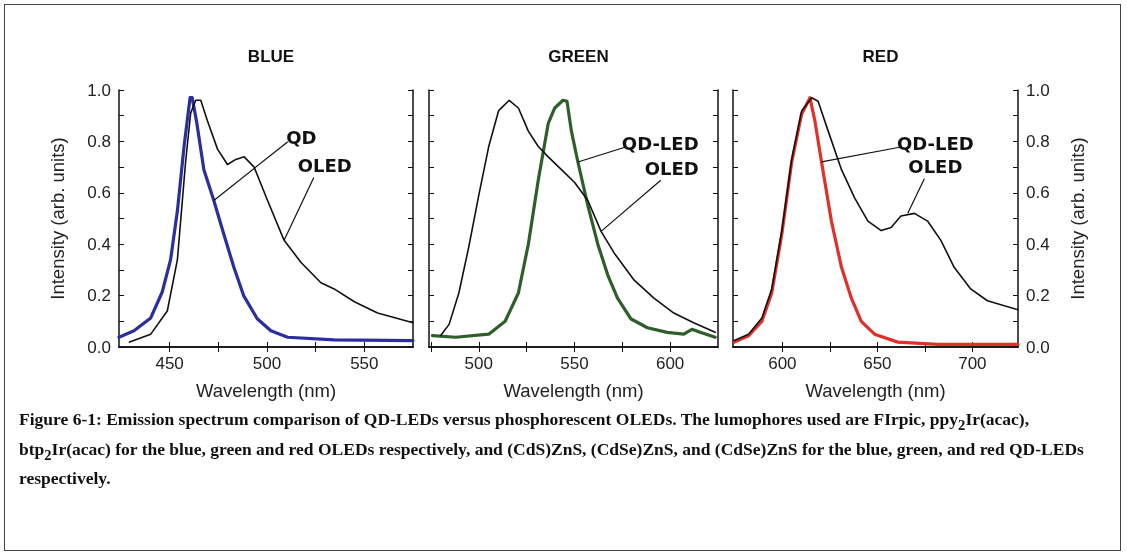 Image resolution: width=1127 pixels, height=557 pixels. Describe the element at coordinates (578, 56) in the screenshot. I see `chart-title: GREEN` at that location.